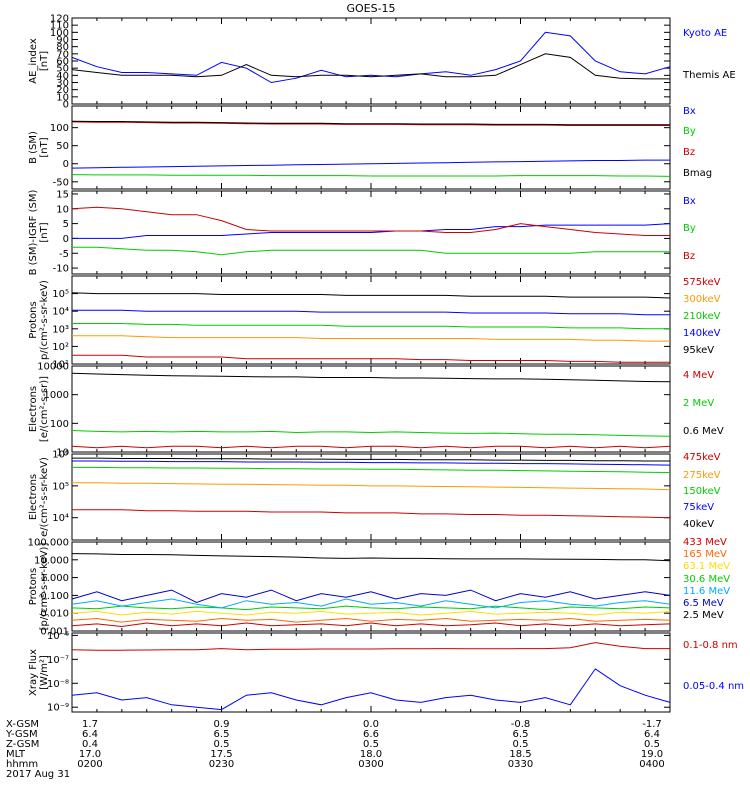 The width and height of the screenshot is (750, 800). What do you see at coordinates (520, 764) in the screenshot?
I see `footer-value: 0330` at bounding box center [520, 764].